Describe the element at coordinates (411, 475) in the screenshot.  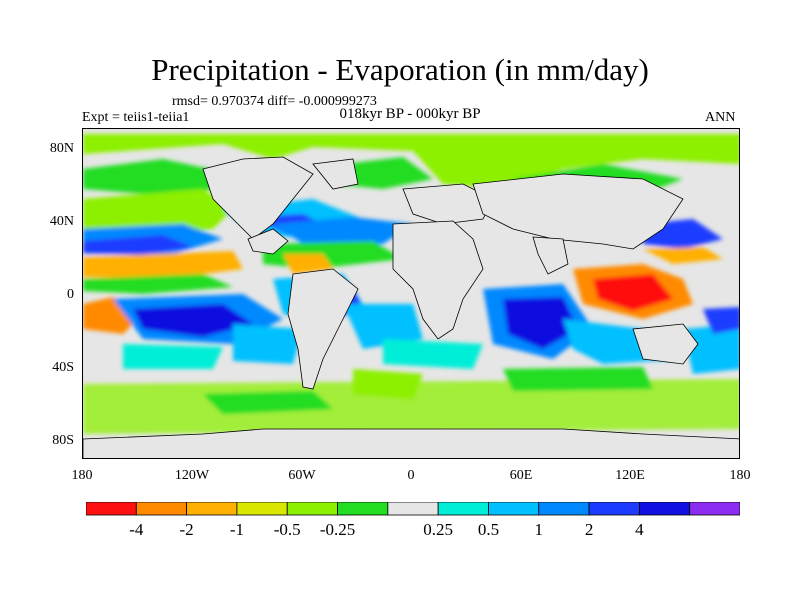
I see `lon-label-0: 0` at that location.